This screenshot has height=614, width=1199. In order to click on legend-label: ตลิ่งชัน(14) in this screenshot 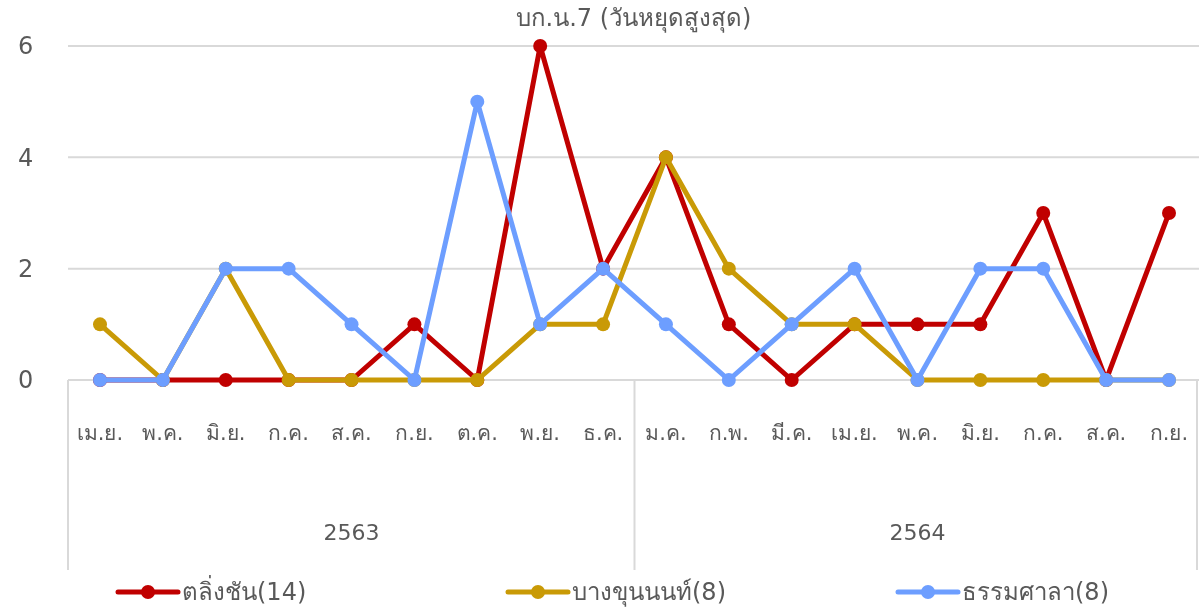, I will do `click(244, 591)`.